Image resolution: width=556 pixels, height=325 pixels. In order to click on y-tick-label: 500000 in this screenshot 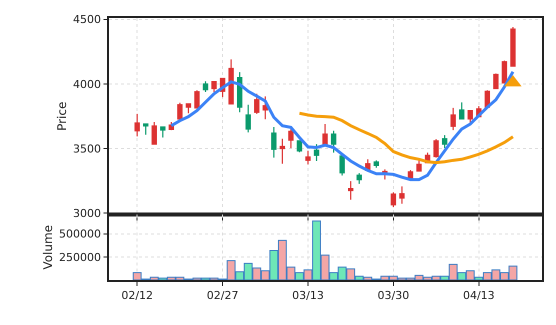, I will do `click(80, 234)`.